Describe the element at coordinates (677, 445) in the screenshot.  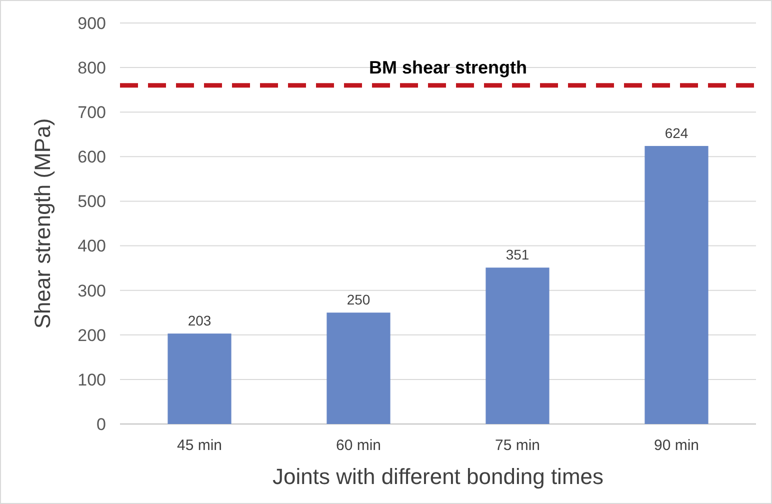
I see `x-tick-label: 90 min` at that location.